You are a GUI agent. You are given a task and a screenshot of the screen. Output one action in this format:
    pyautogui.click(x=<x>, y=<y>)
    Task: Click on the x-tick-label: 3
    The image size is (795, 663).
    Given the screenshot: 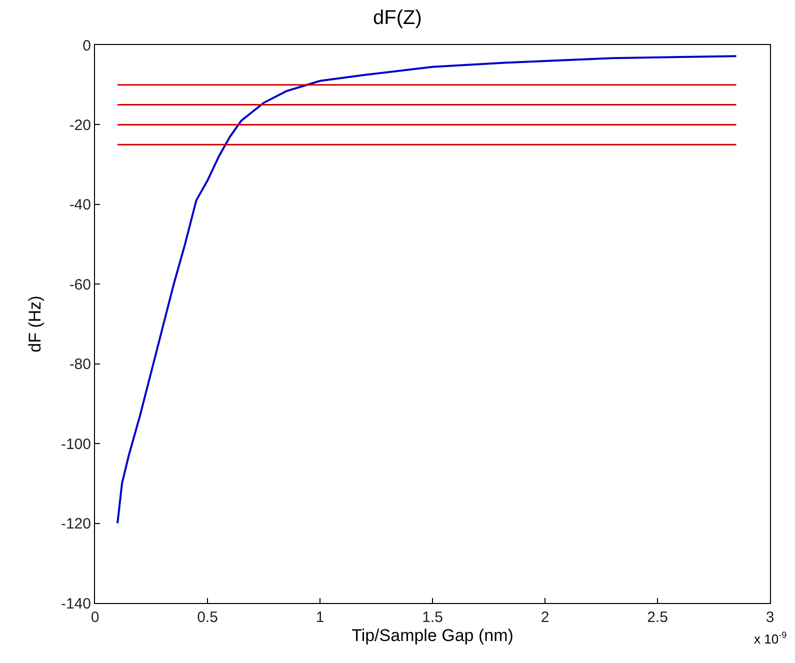 What is the action you would take?
    pyautogui.click(x=770, y=617)
    